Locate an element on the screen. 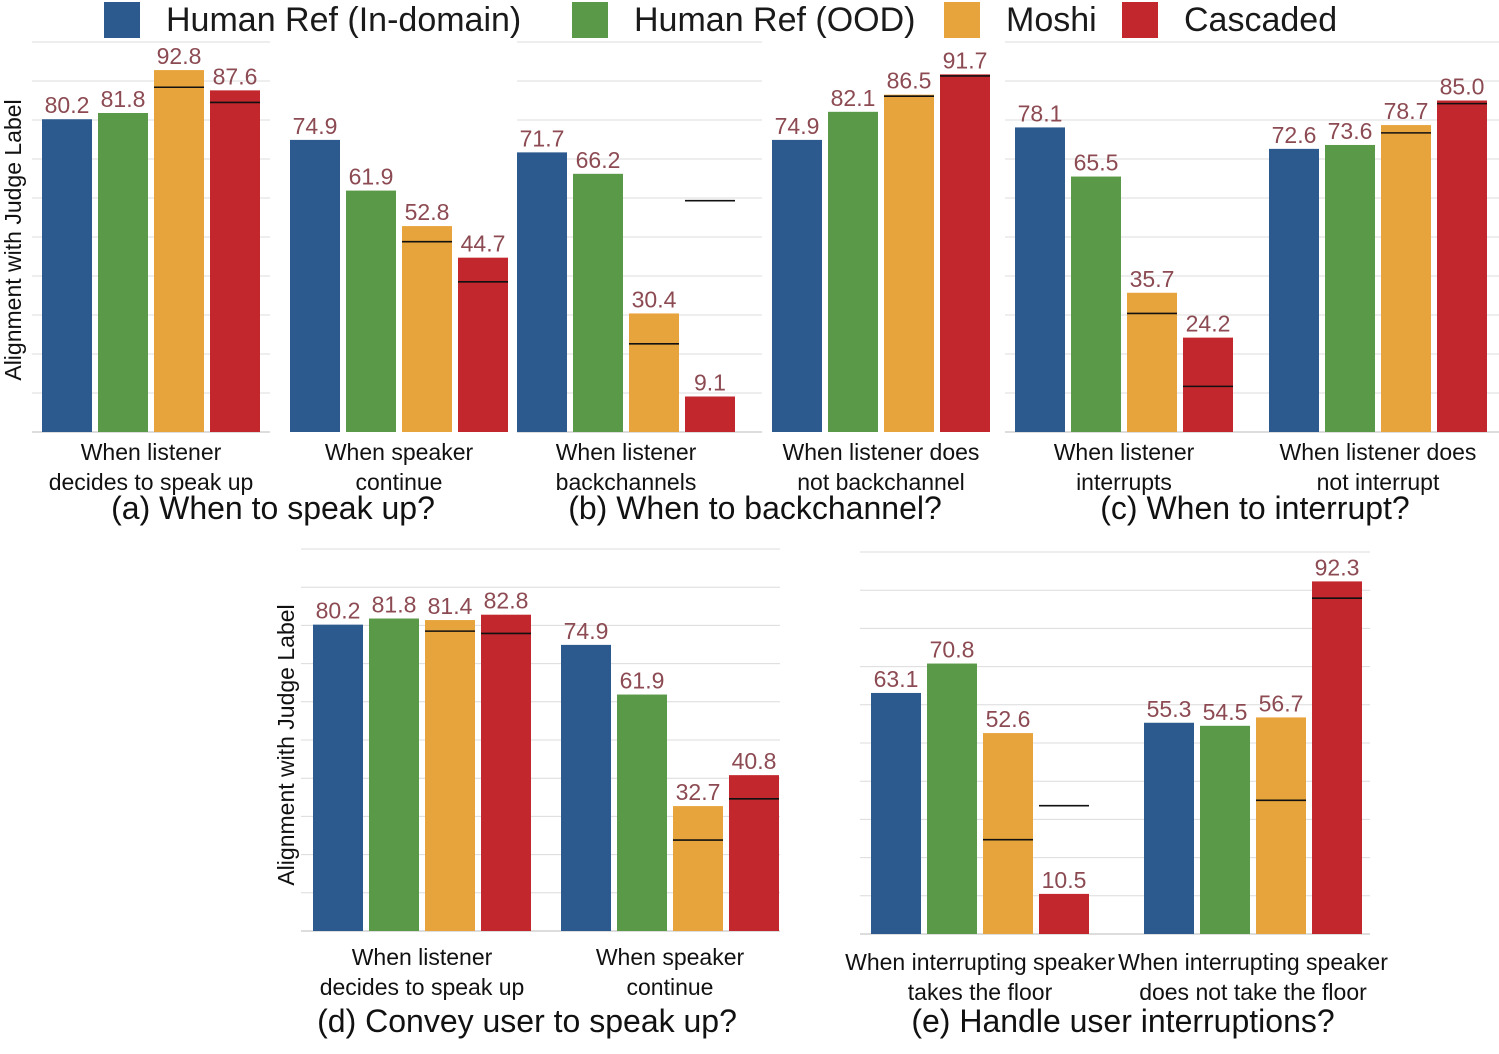 This screenshot has width=1499, height=1054. data-label: 78.7 is located at coordinates (1406, 111).